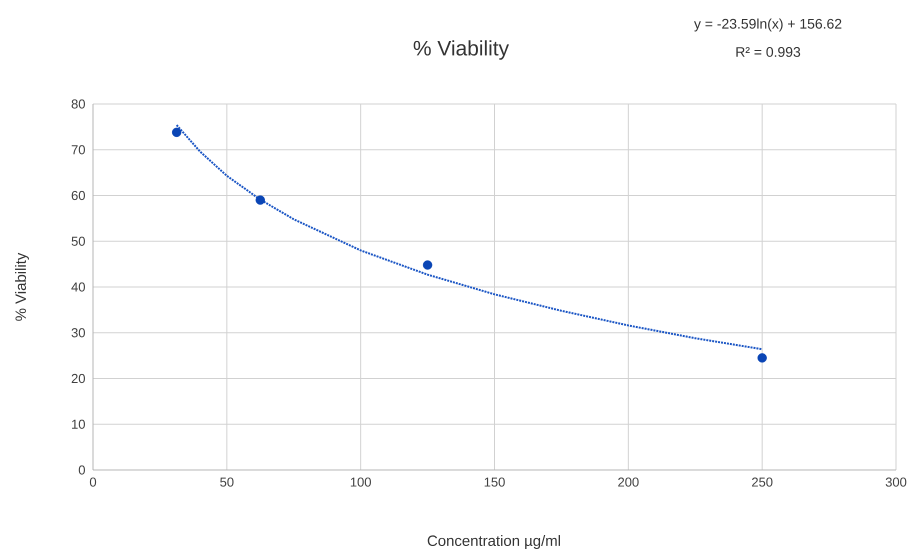 The width and height of the screenshot is (921, 557). What do you see at coordinates (78, 379) in the screenshot?
I see `y-tick-label: 20` at bounding box center [78, 379].